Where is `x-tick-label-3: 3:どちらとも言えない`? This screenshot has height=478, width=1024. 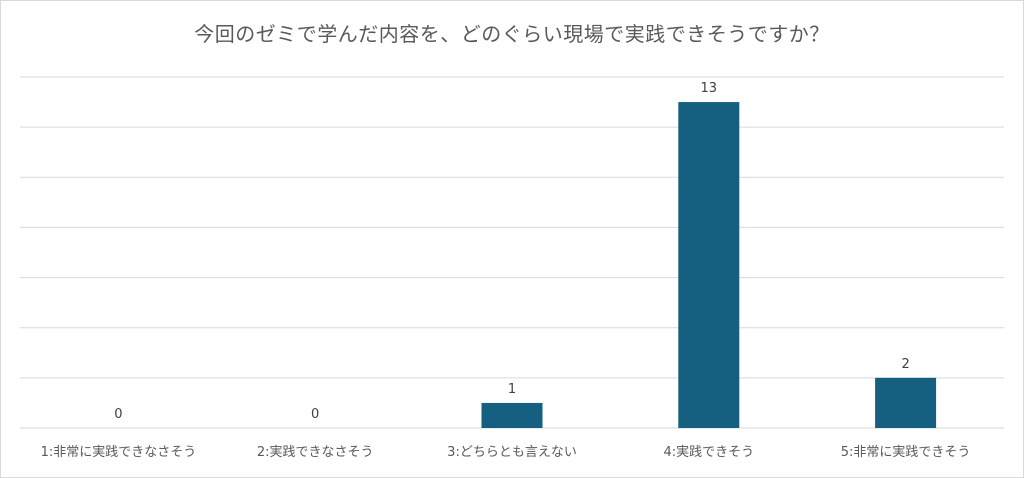 x-tick-label-3: 3:どちらとも言えない is located at coordinates (512, 452).